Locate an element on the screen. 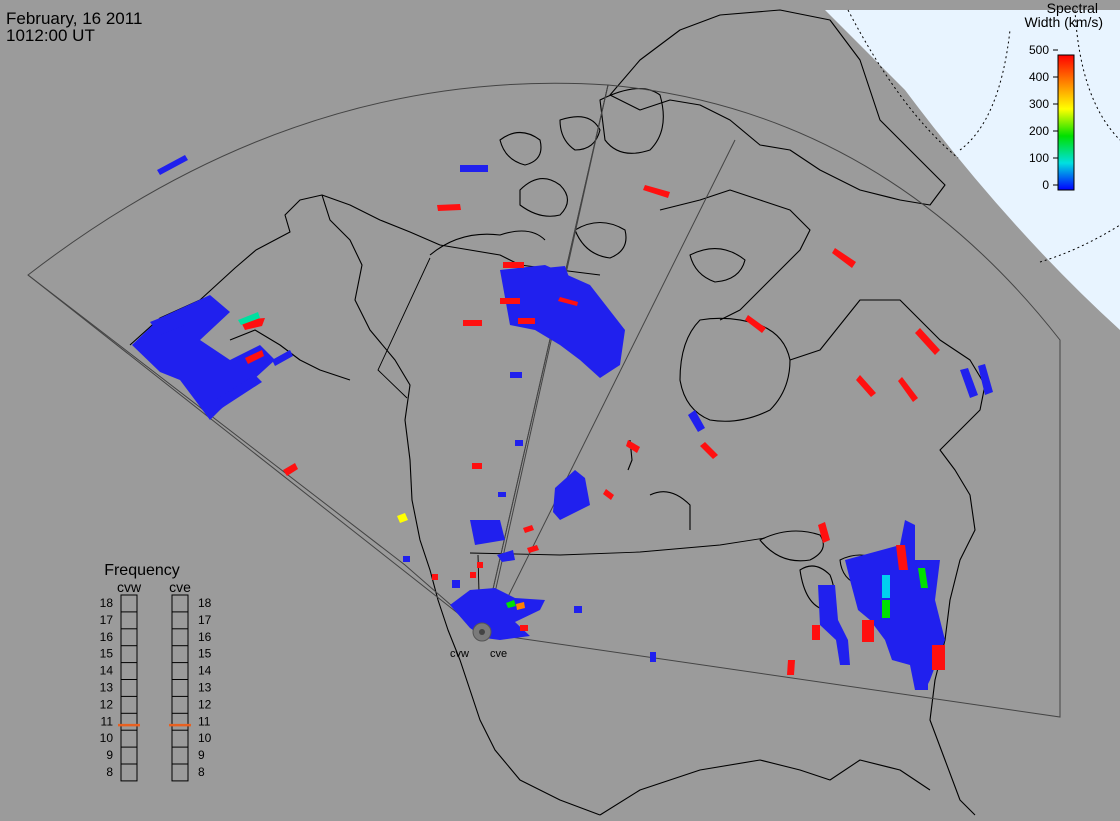 The height and width of the screenshot is (821, 1120). radar-sites is located at coordinates (482, 632).